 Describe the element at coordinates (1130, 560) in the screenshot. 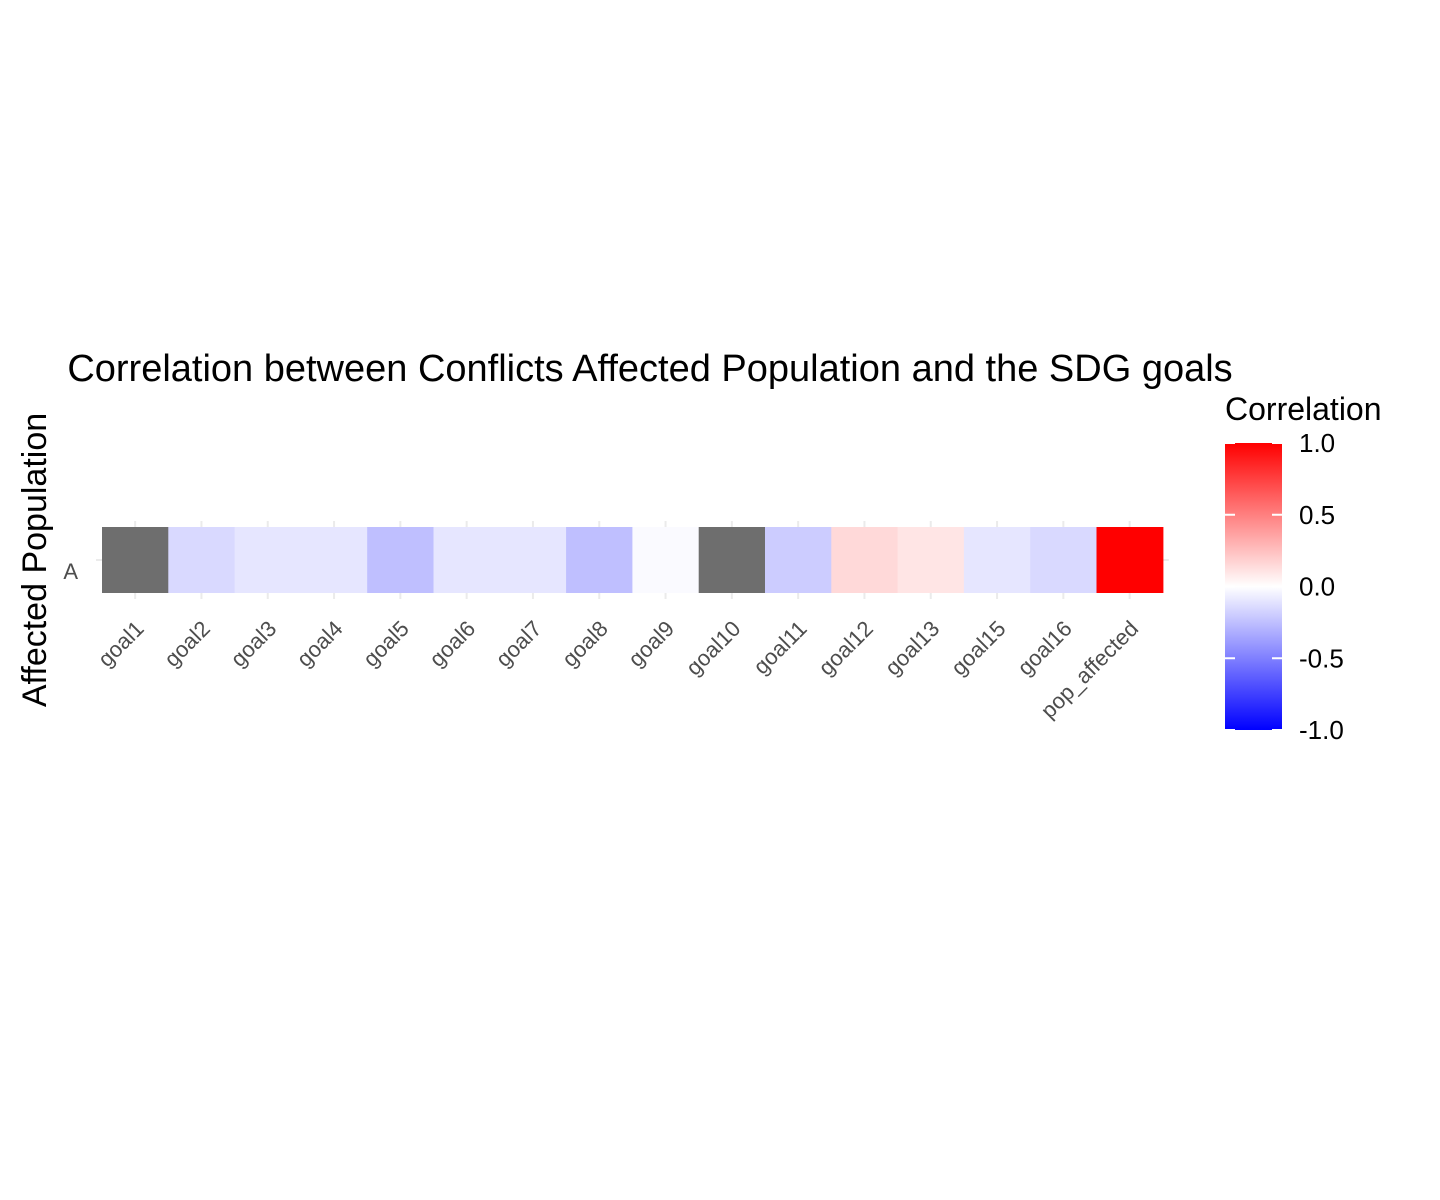

I see `heatmap-cell-pop_affected` at that location.